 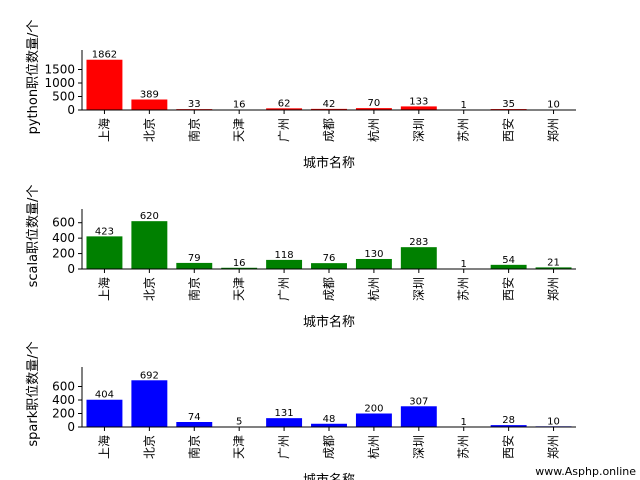 What do you see at coordinates (418, 401) in the screenshot?
I see `data-label: 307` at bounding box center [418, 401].